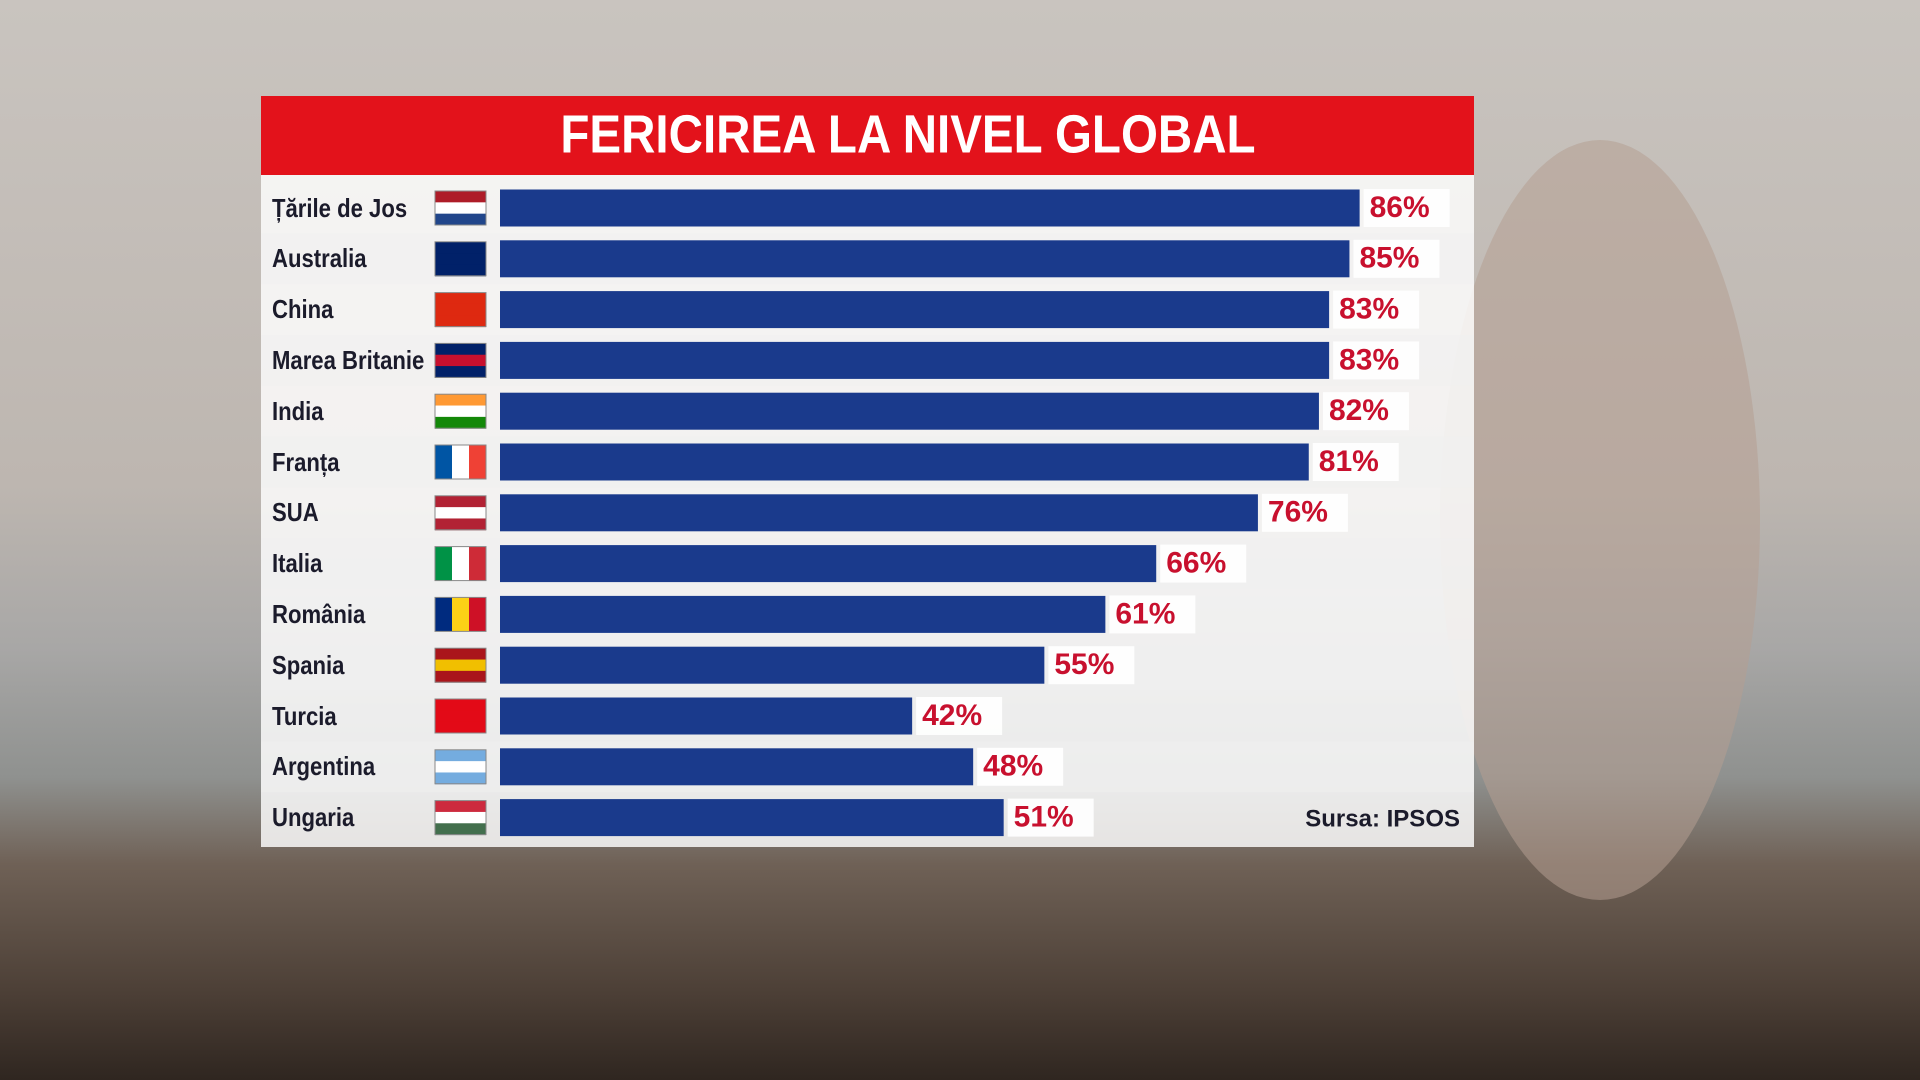 This screenshot has height=1080, width=1920. Describe the element at coordinates (952, 715) in the screenshot. I see `value-label: 42%` at that location.